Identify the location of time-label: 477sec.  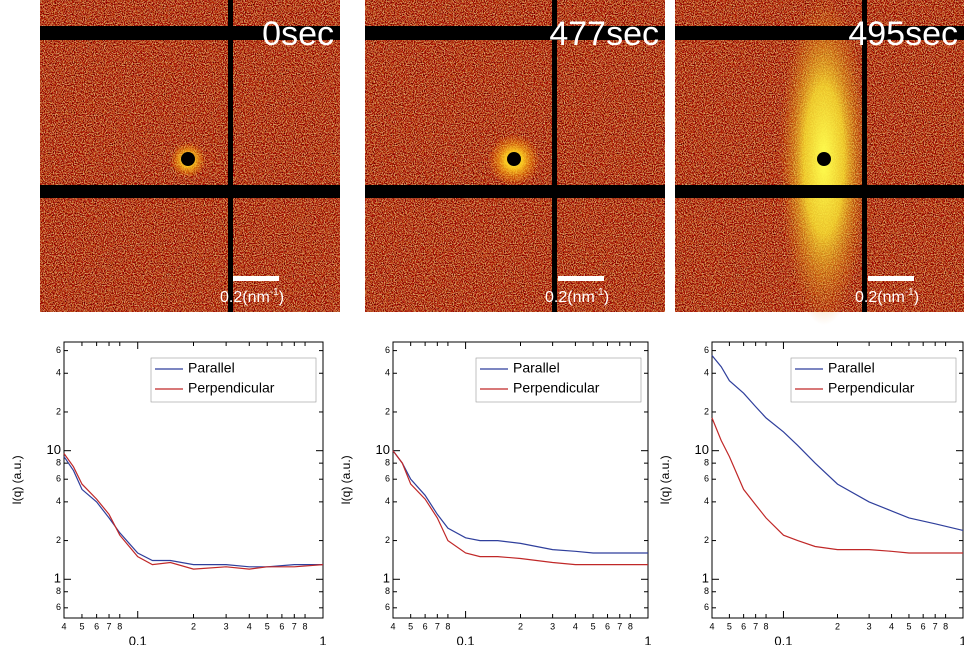
(604, 34).